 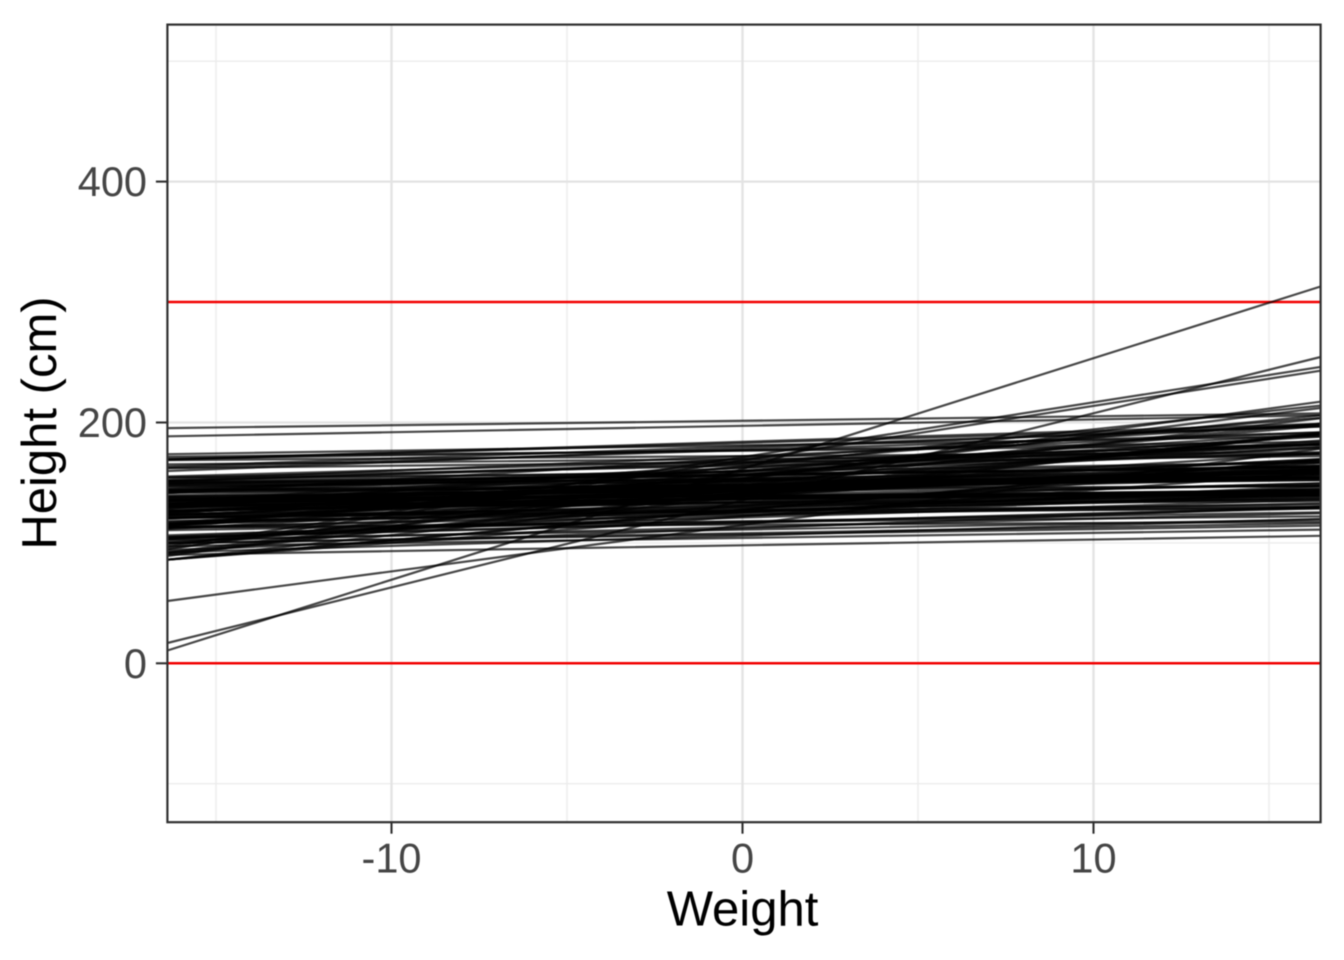 What do you see at coordinates (392, 858) in the screenshot?
I see `svg-text: -10` at bounding box center [392, 858].